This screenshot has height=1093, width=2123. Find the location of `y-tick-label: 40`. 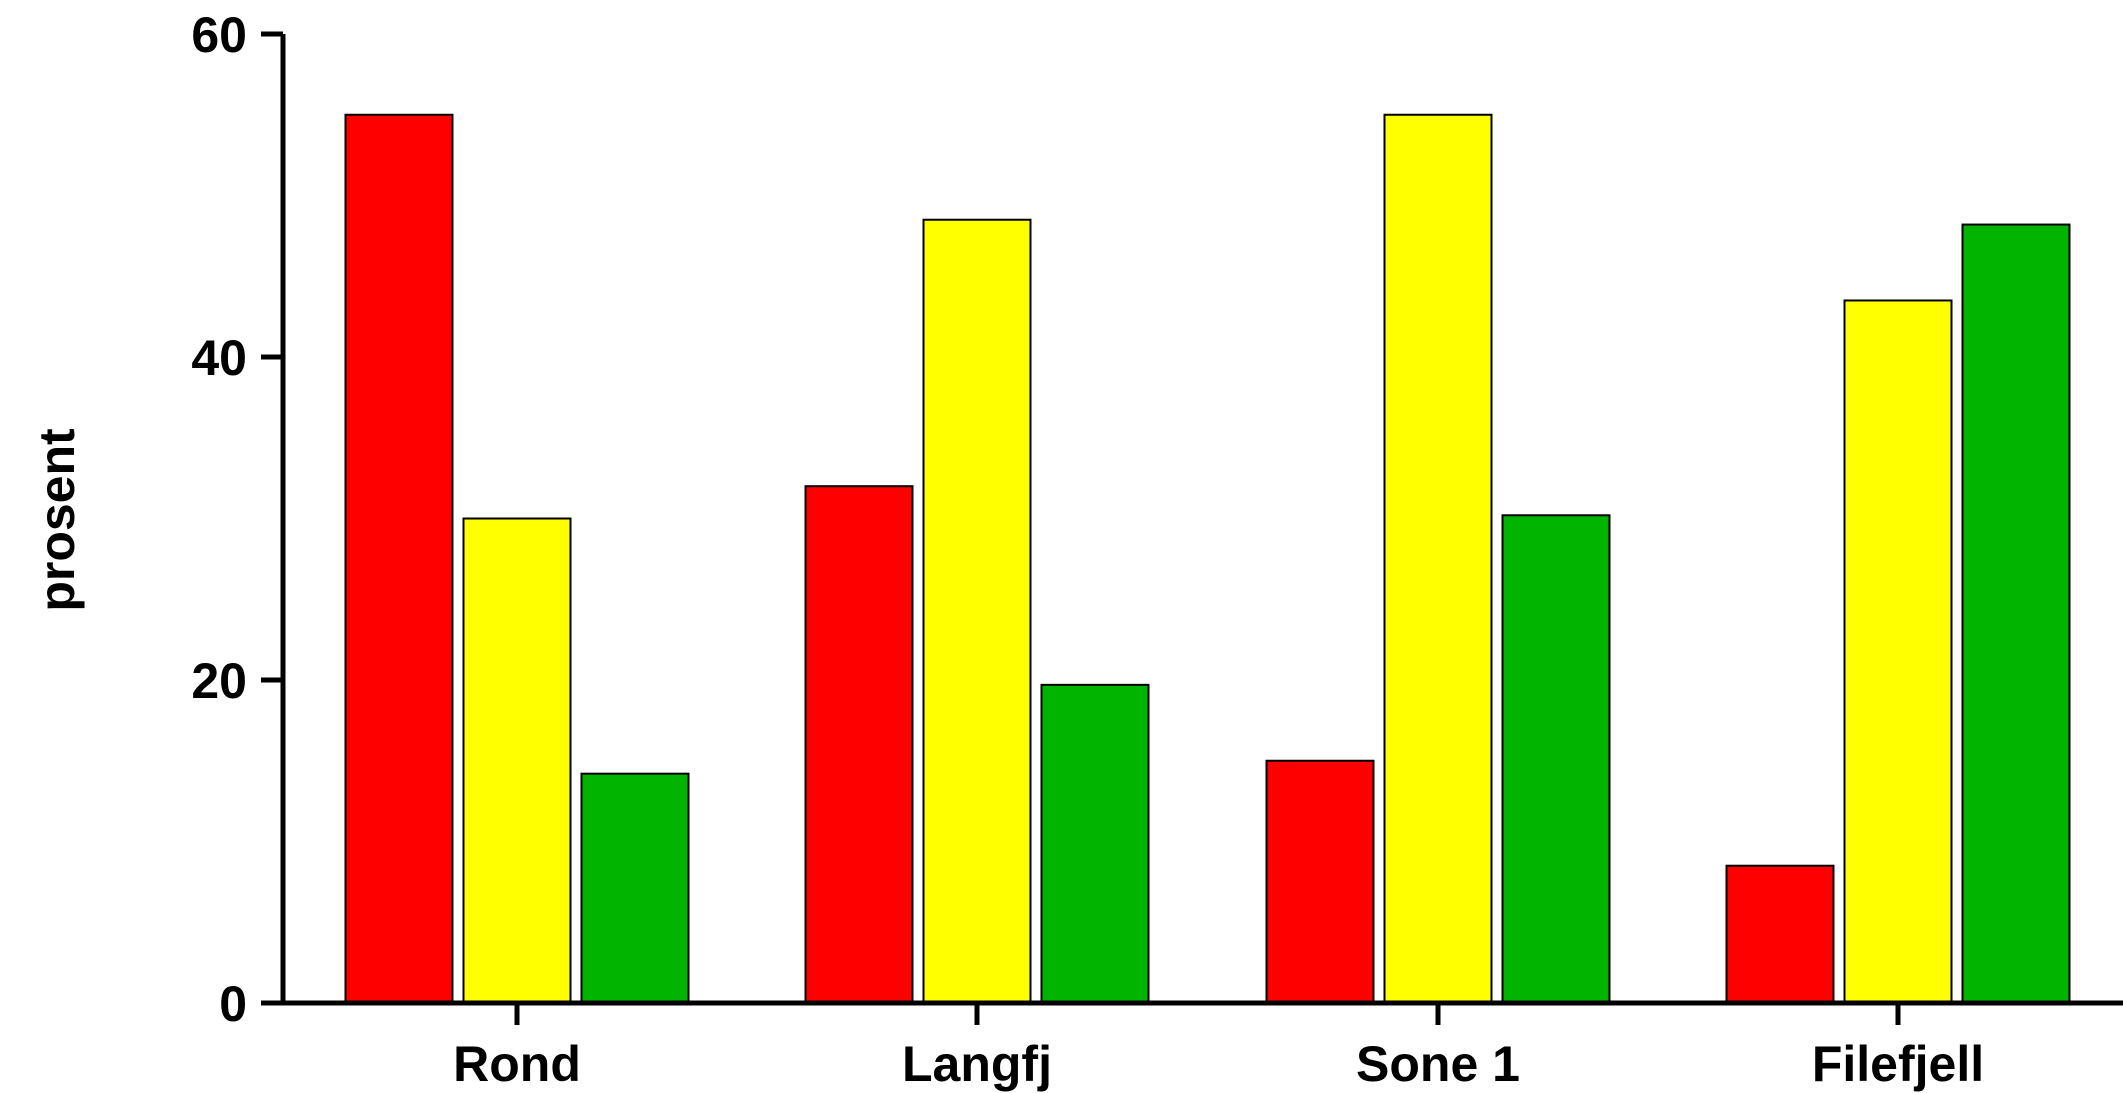

y-tick-label: 40 is located at coordinates (219, 358).